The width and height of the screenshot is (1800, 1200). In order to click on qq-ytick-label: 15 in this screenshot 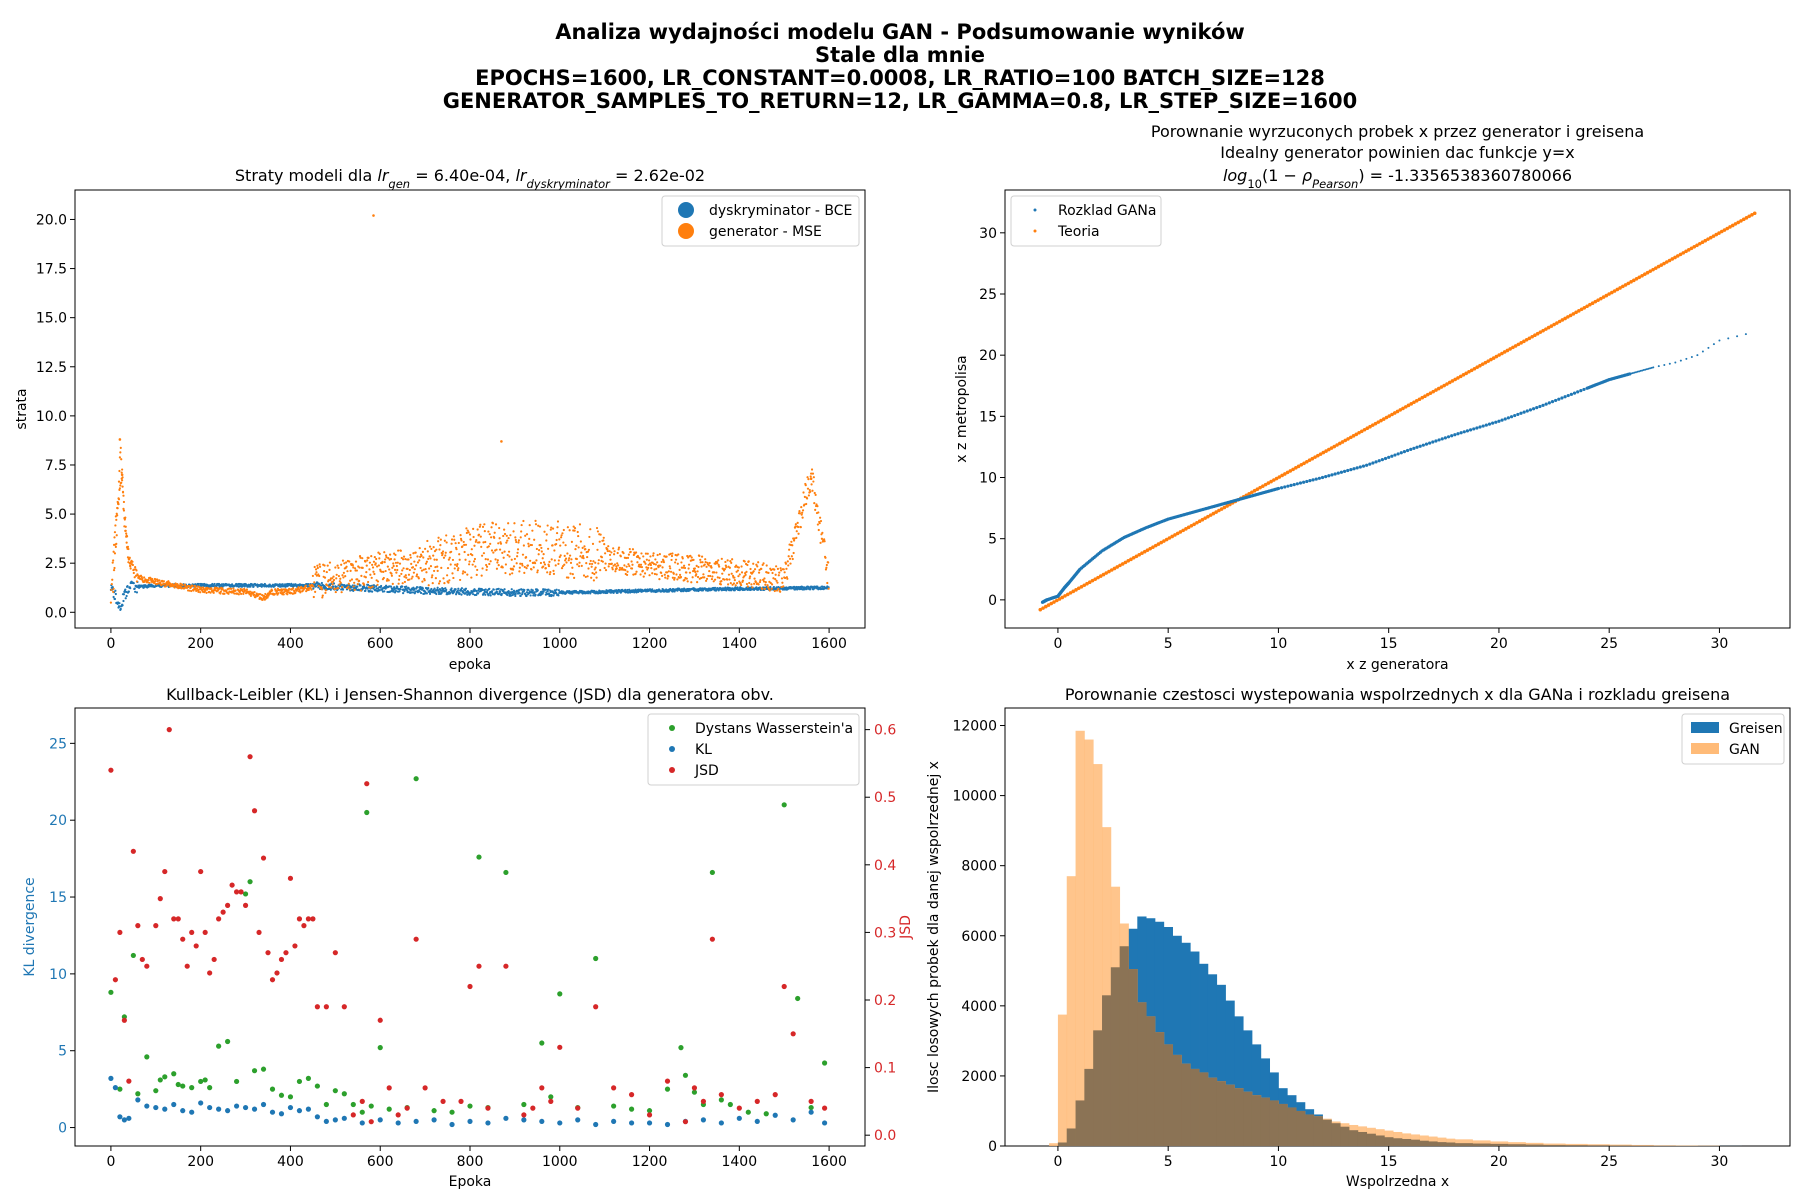, I will do `click(988, 417)`.